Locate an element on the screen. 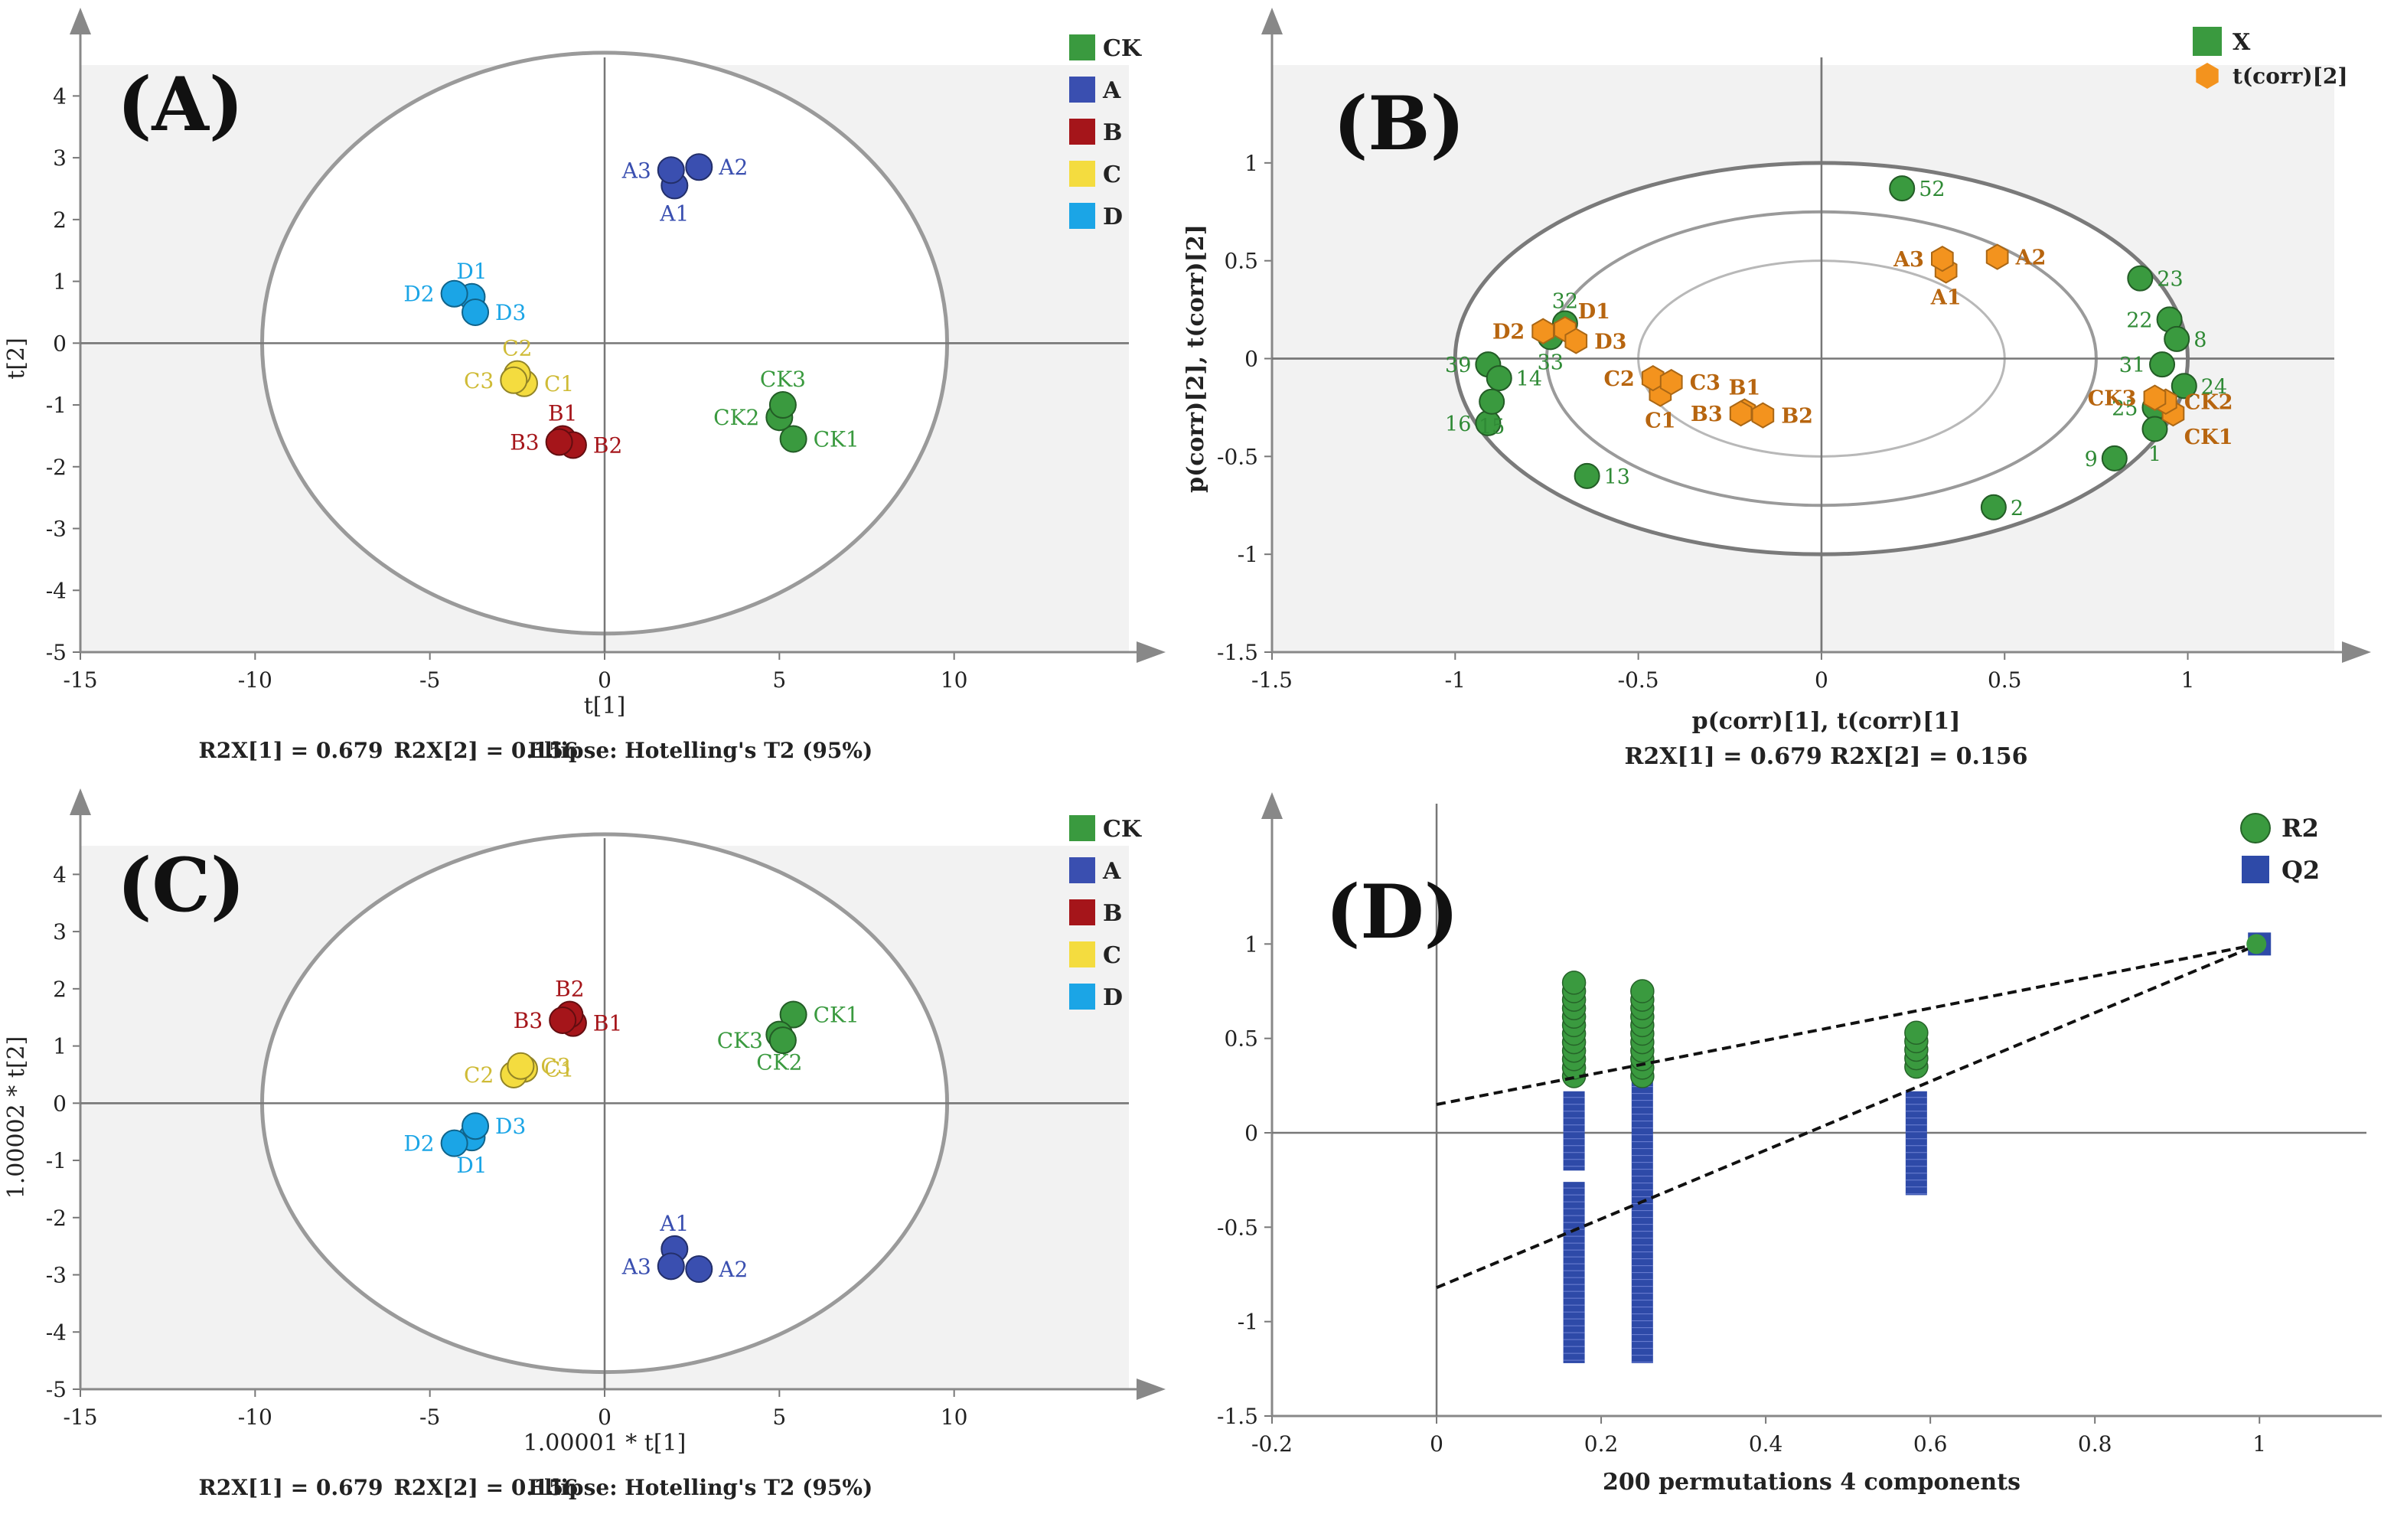 Image resolution: width=2394 pixels, height=1540 pixels. y-tick-label: 4 is located at coordinates (60, 96).